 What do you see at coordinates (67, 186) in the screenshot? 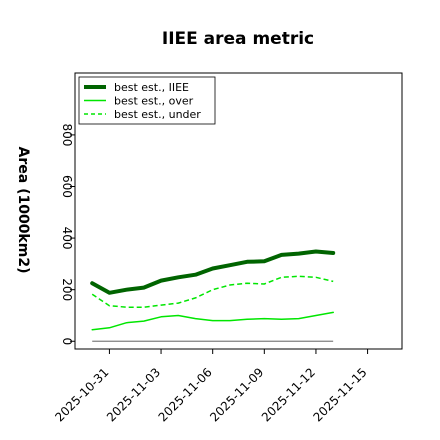
I see `y-tick-label-3: 600` at bounding box center [67, 186].